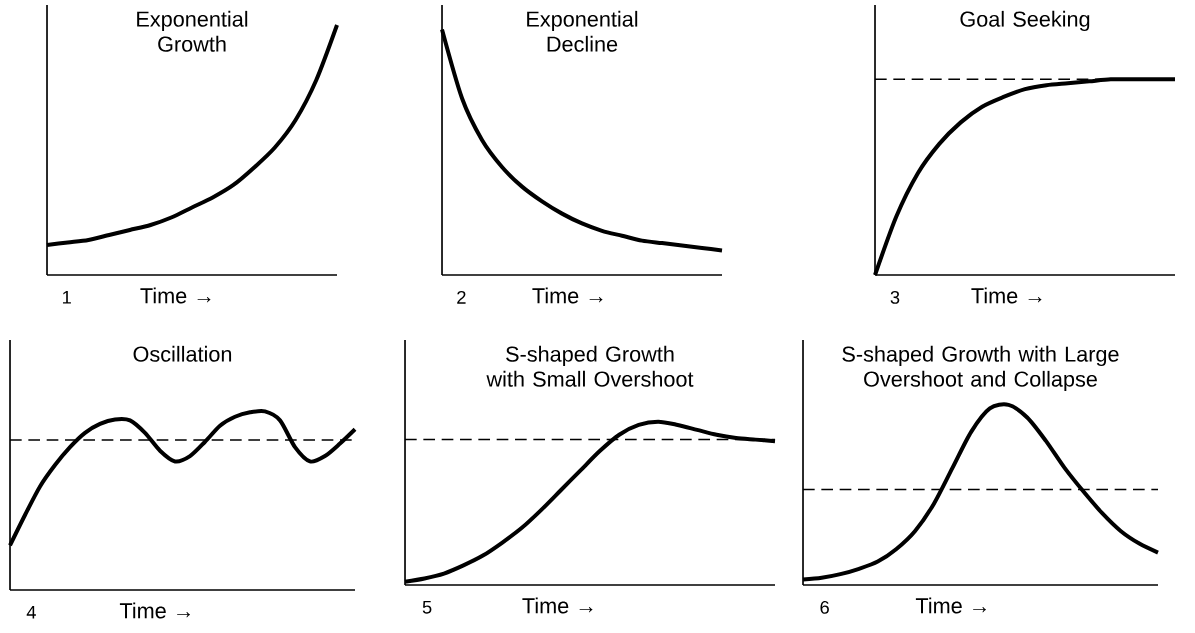 The image size is (1195, 633). What do you see at coordinates (461, 297) in the screenshot?
I see `text: 2` at bounding box center [461, 297].